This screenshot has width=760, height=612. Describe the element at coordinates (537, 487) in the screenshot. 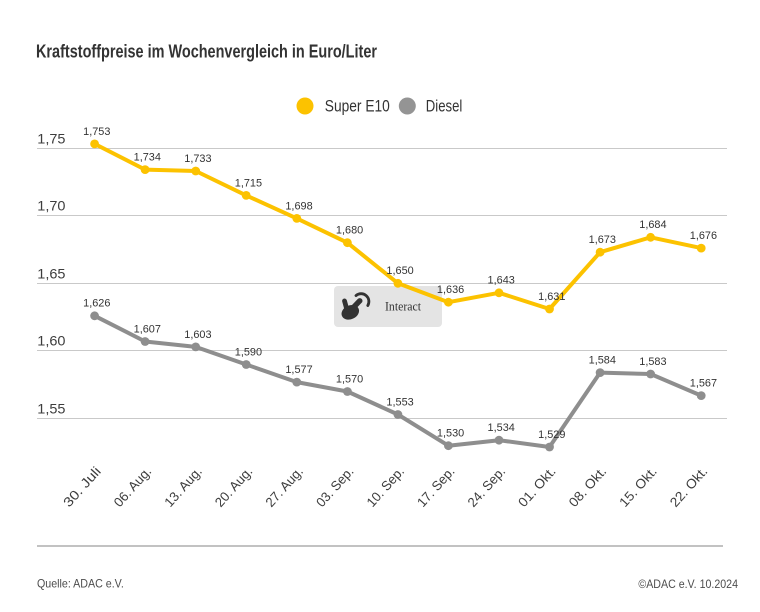

I see `svg-text: 01. Okt.` at that location.